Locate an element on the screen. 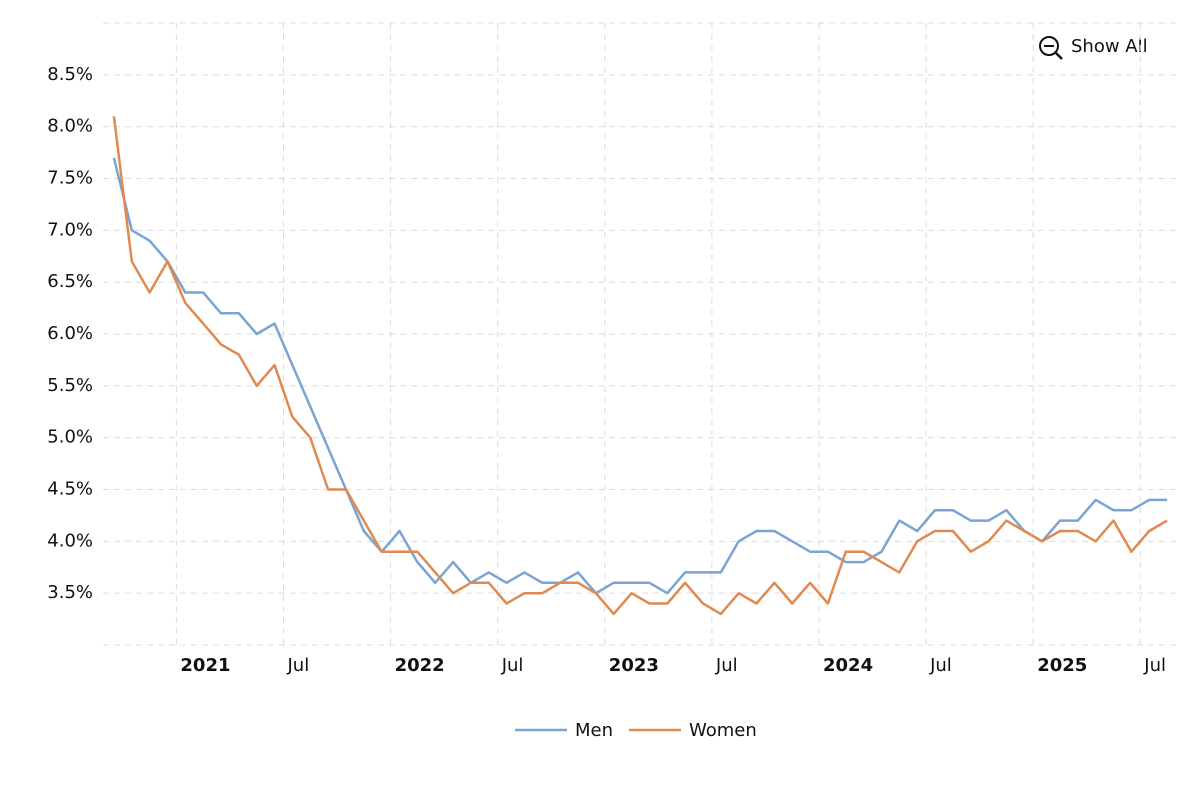 Image resolution: width=1200 pixels, height=786 pixels. show-all-button: Show All is located at coordinates (1093, 48).